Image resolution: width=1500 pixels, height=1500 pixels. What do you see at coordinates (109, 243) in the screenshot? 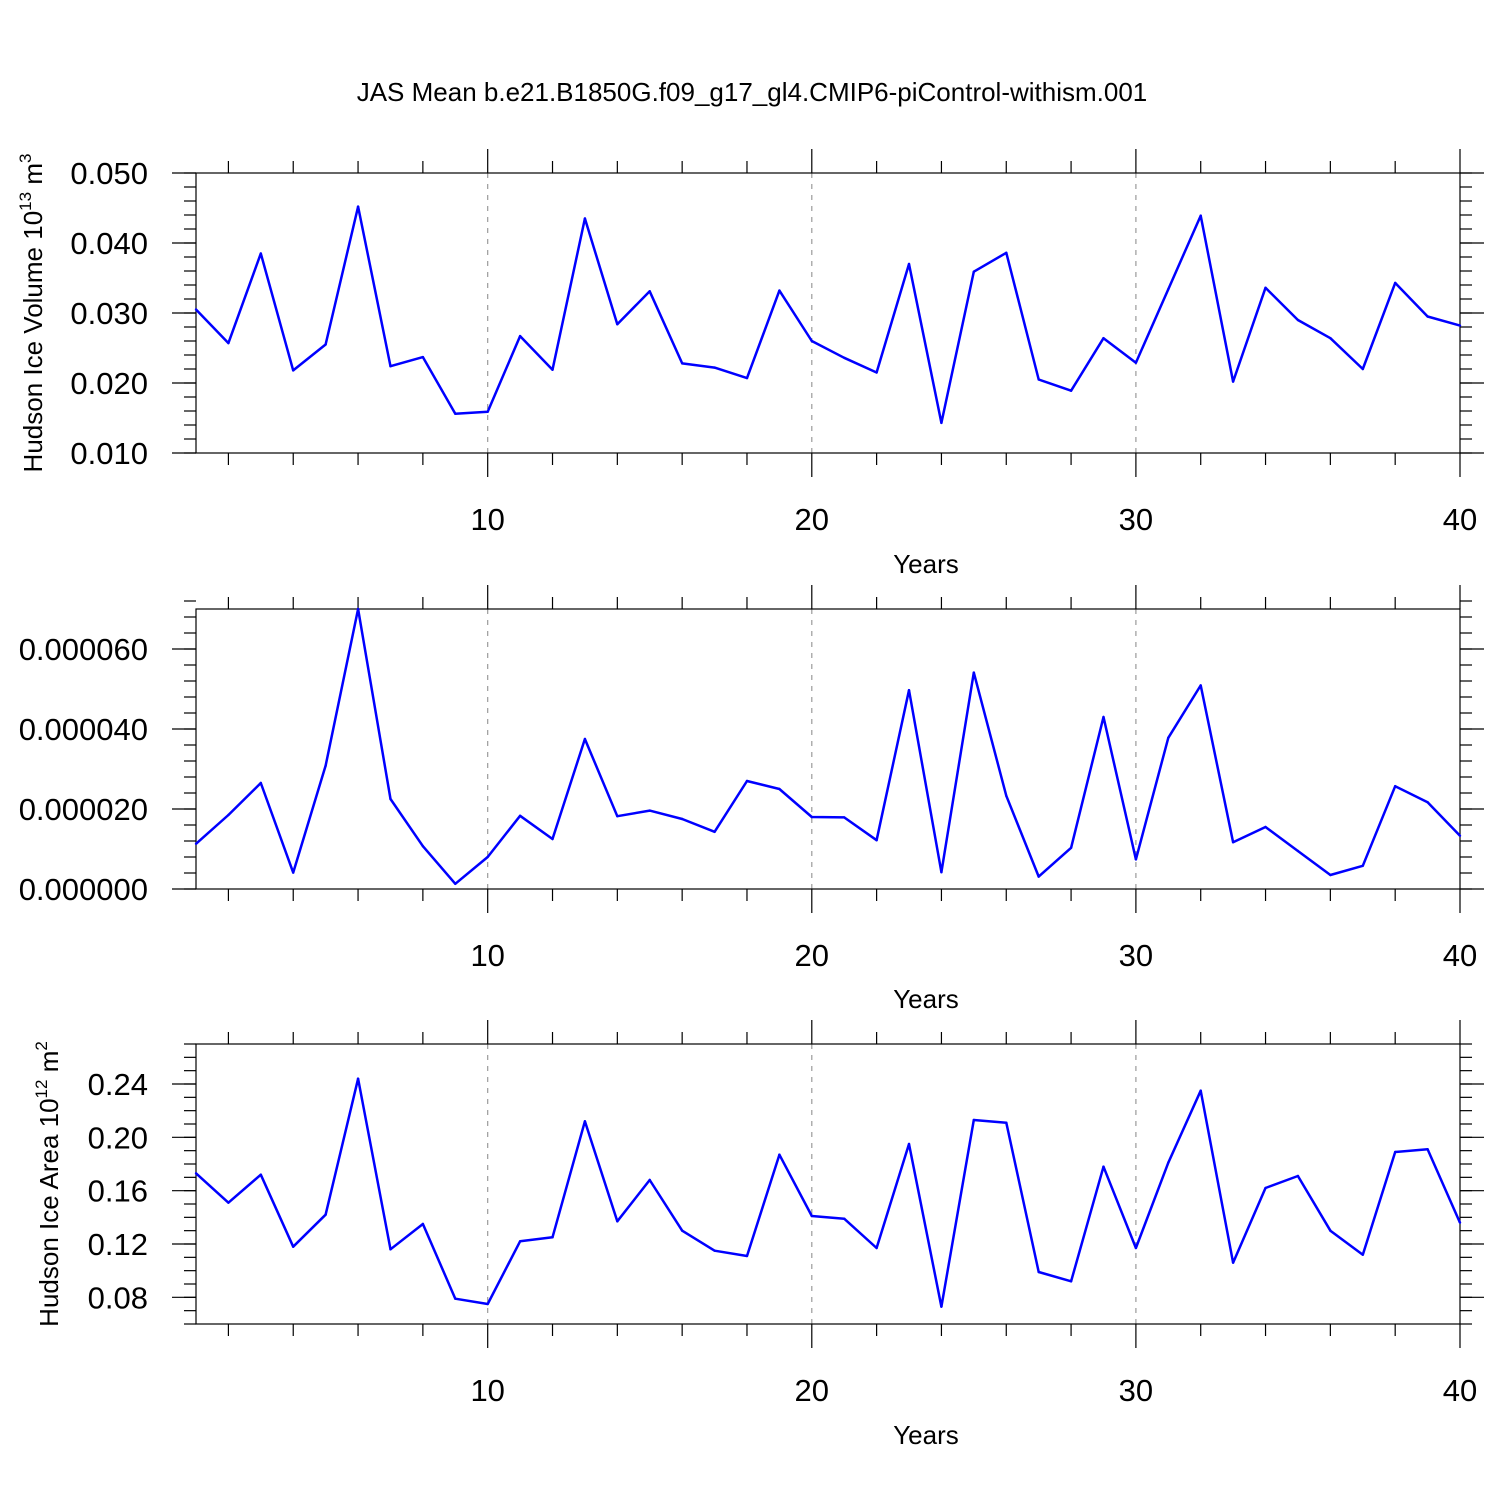
I see `chart-1-y-tick-label: 0.040` at bounding box center [109, 243].